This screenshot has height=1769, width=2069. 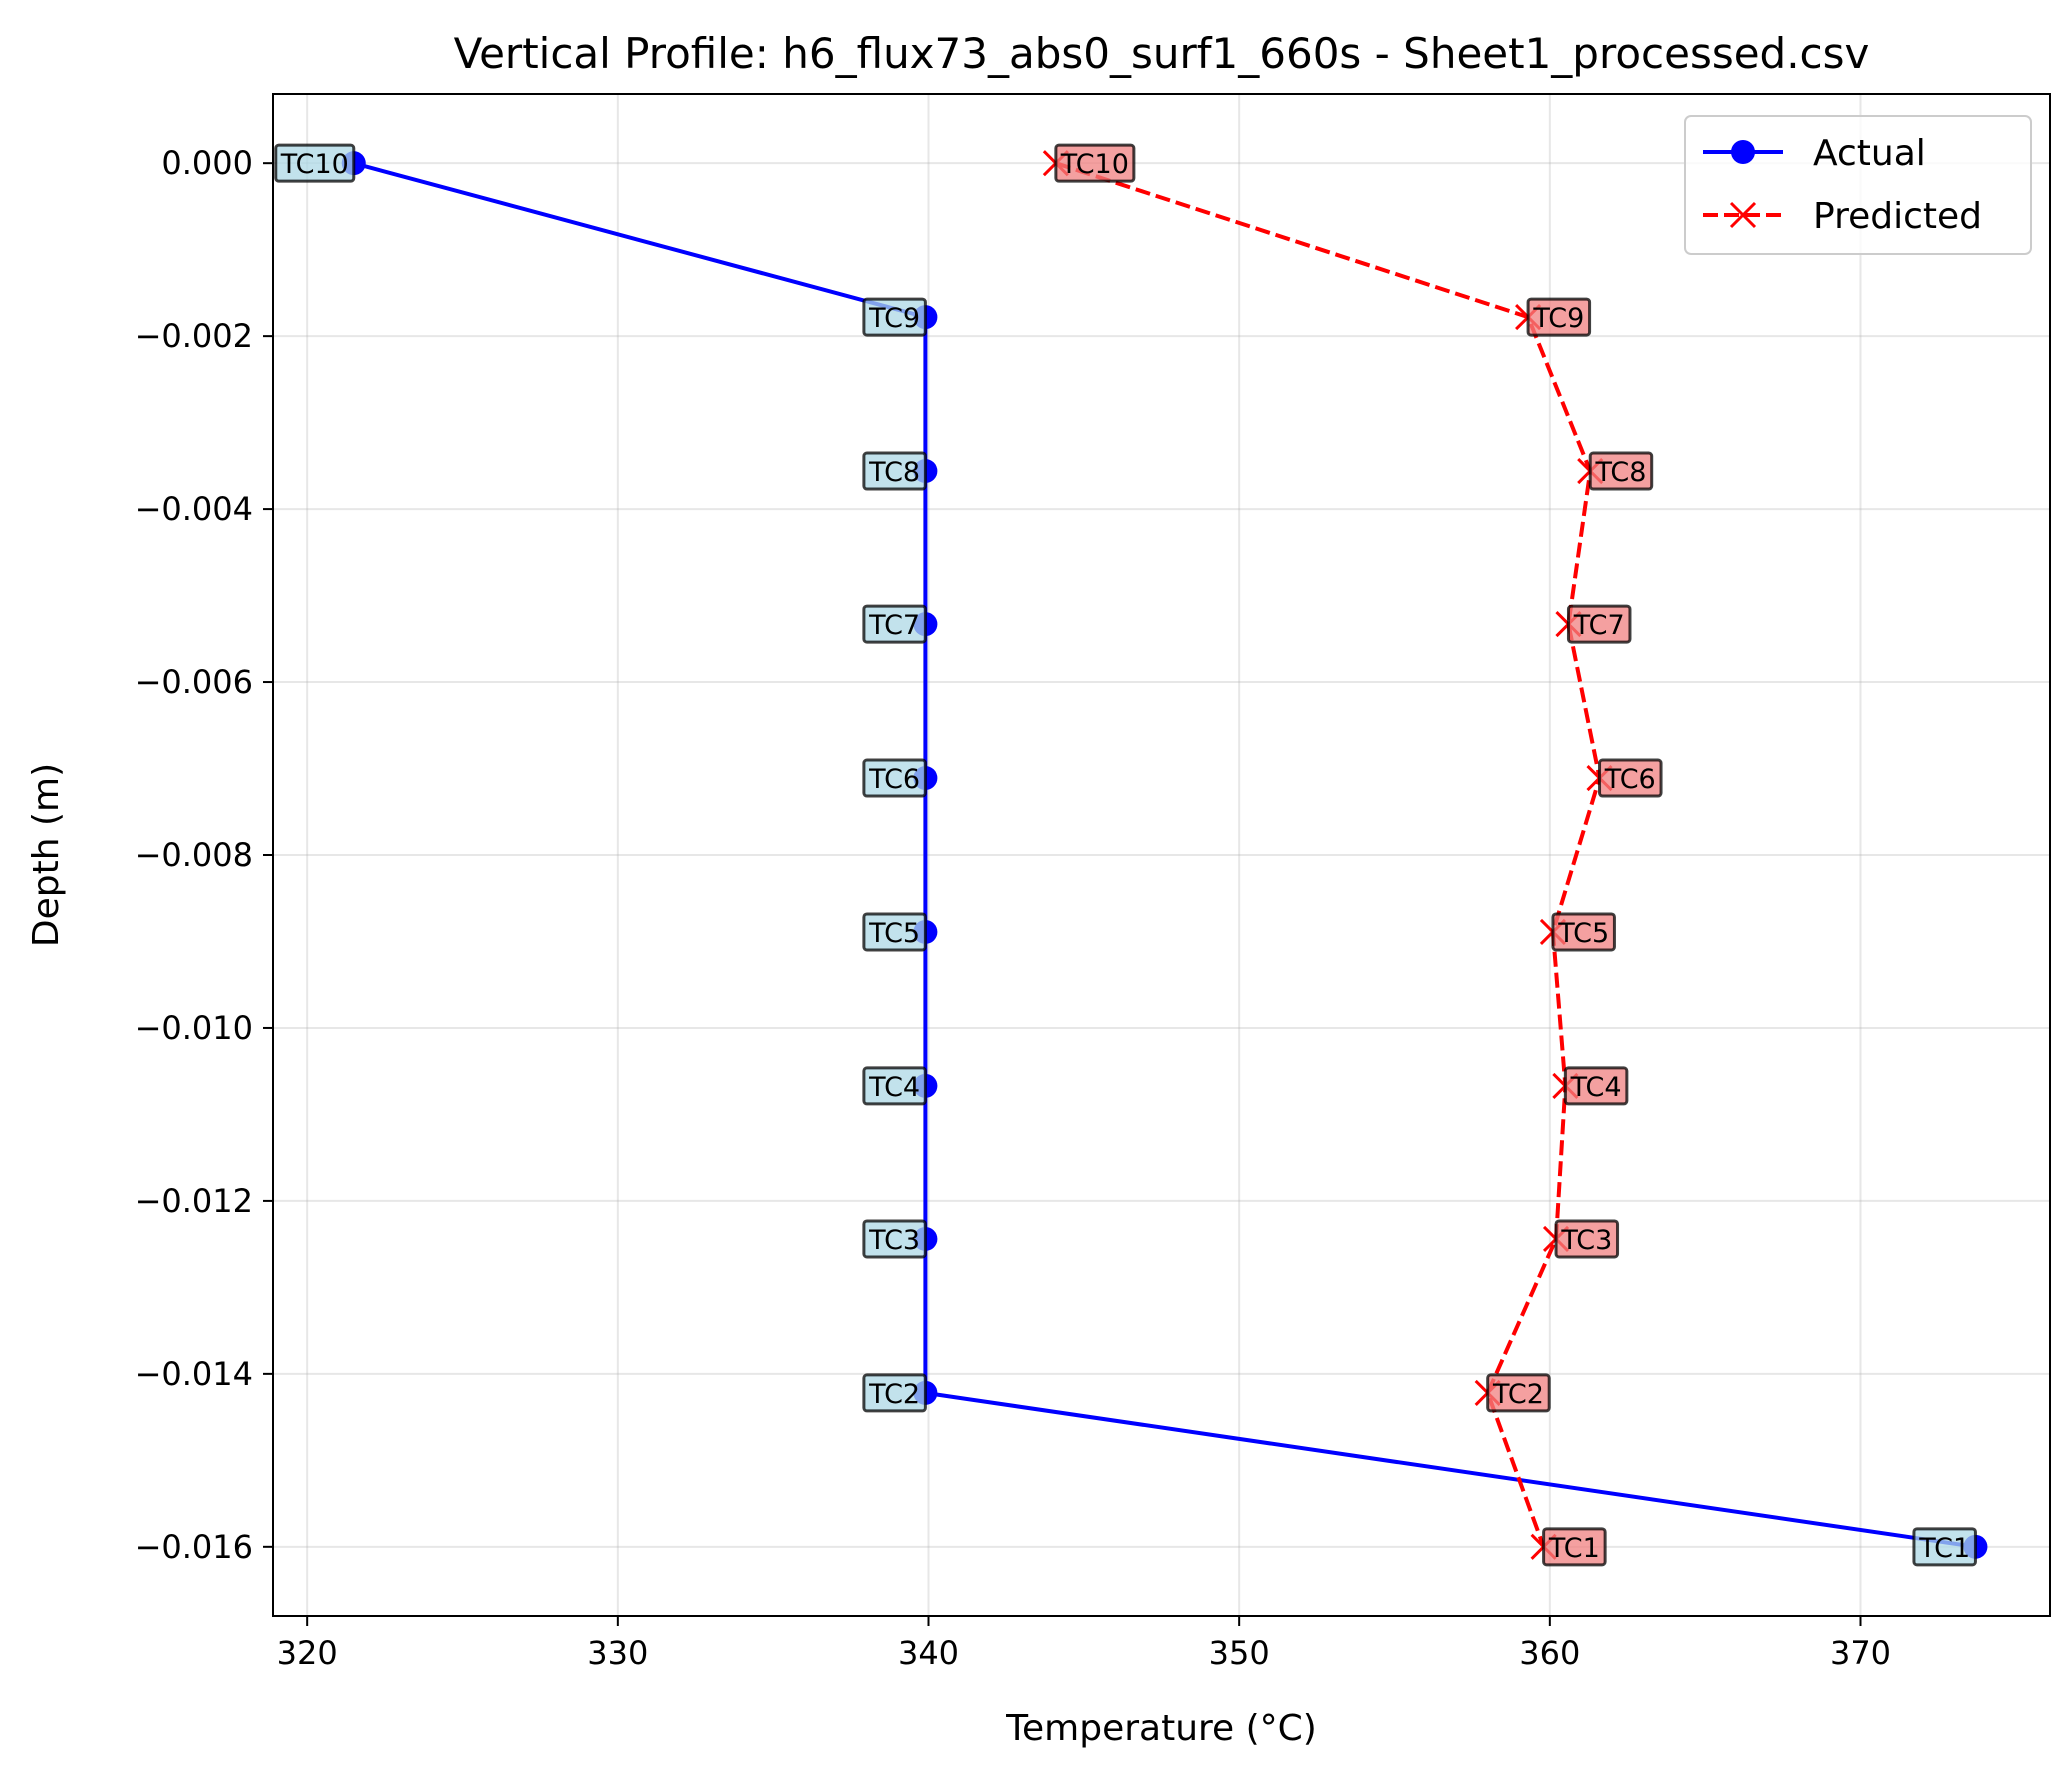 What do you see at coordinates (307, 1653) in the screenshot?
I see `x-tick-label: 320` at bounding box center [307, 1653].